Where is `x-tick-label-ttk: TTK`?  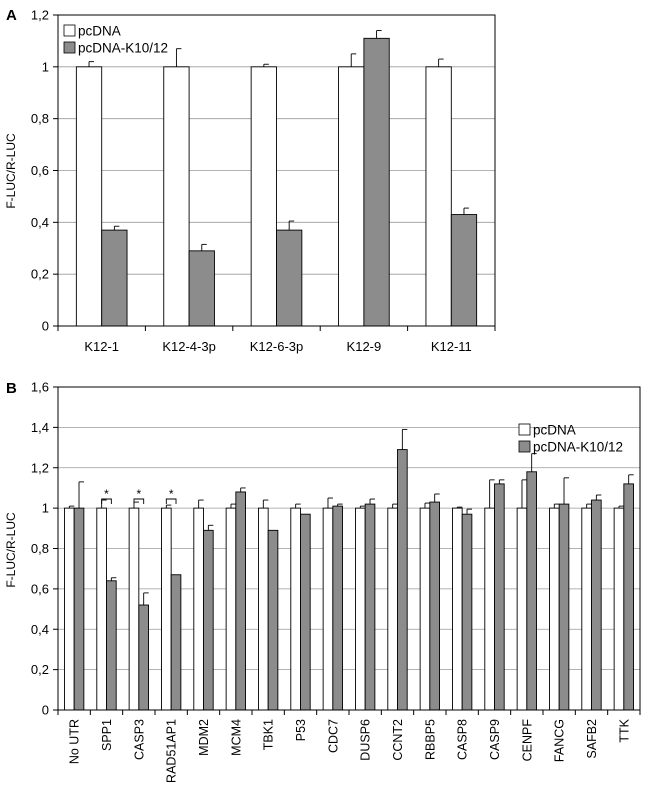
x-tick-label-ttk: TTK is located at coordinates (624, 730).